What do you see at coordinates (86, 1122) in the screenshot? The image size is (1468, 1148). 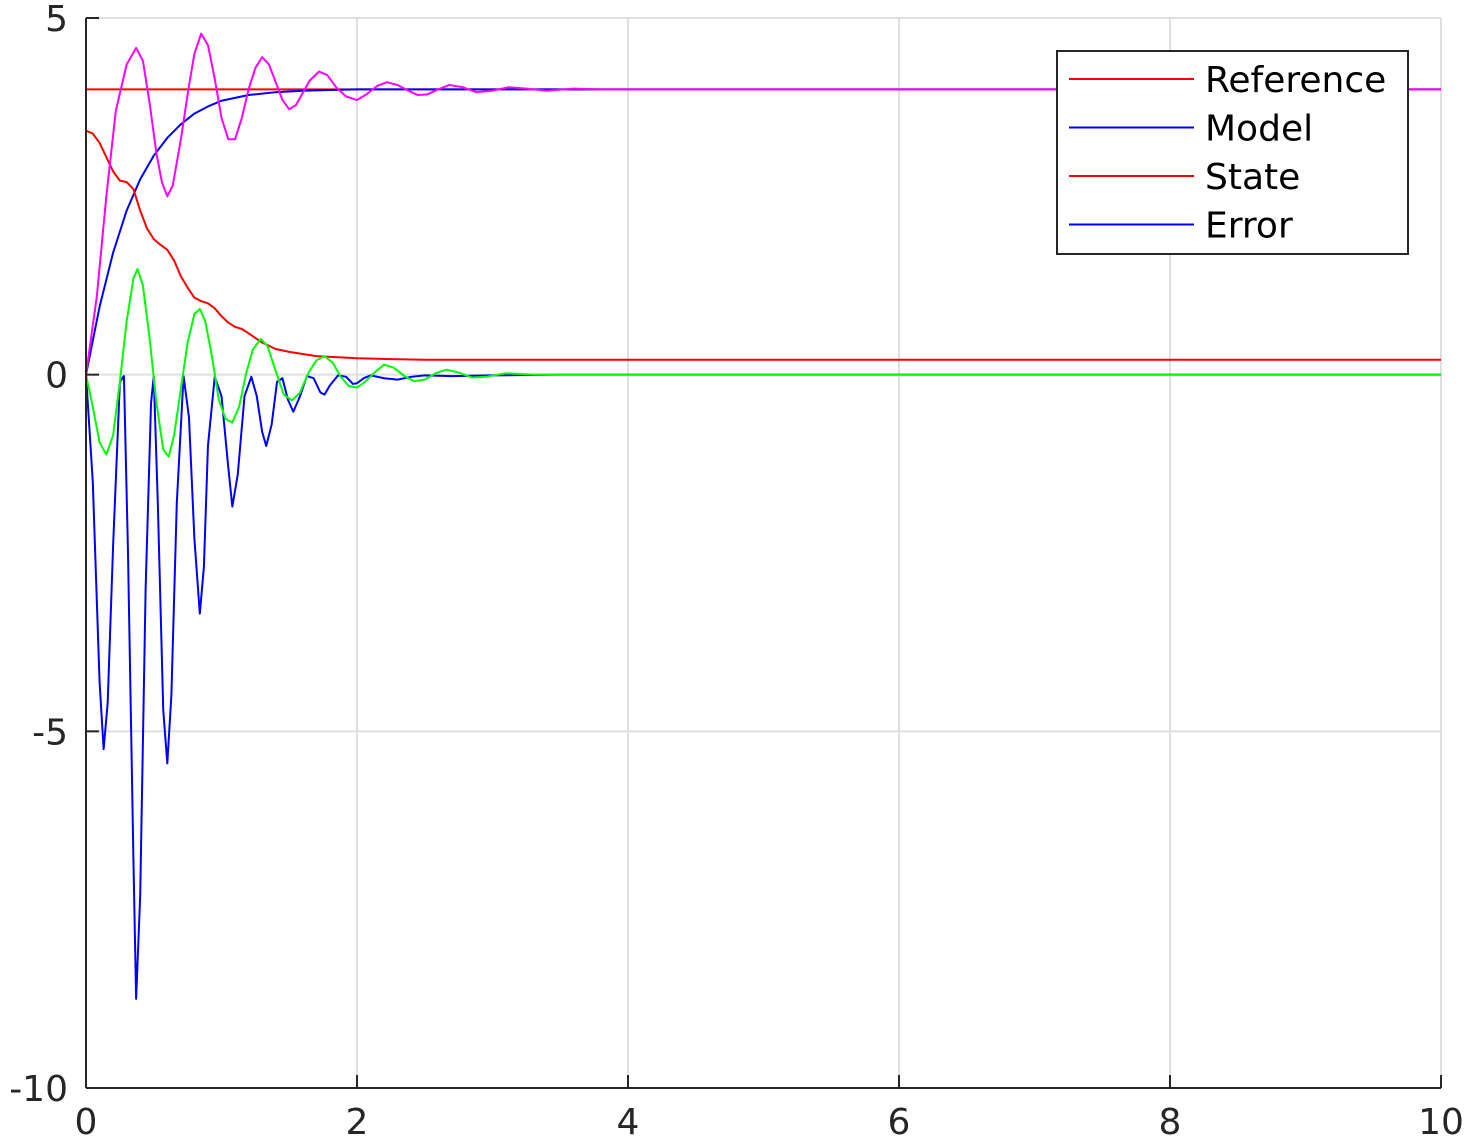 I see `x-tick-label: 0` at bounding box center [86, 1122].